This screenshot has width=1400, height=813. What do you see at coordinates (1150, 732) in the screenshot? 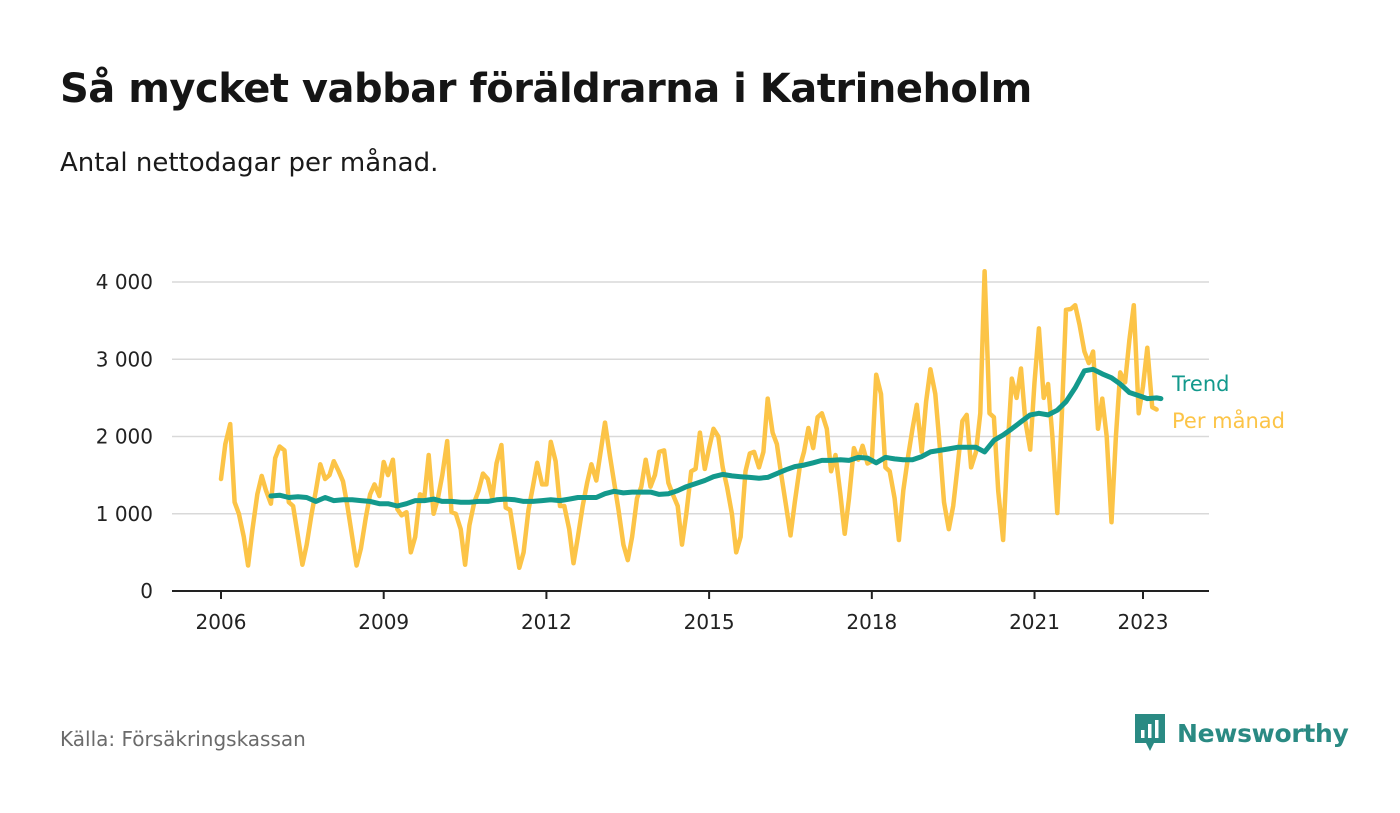
I see `newsworthy-logo-icon` at bounding box center [1150, 732].